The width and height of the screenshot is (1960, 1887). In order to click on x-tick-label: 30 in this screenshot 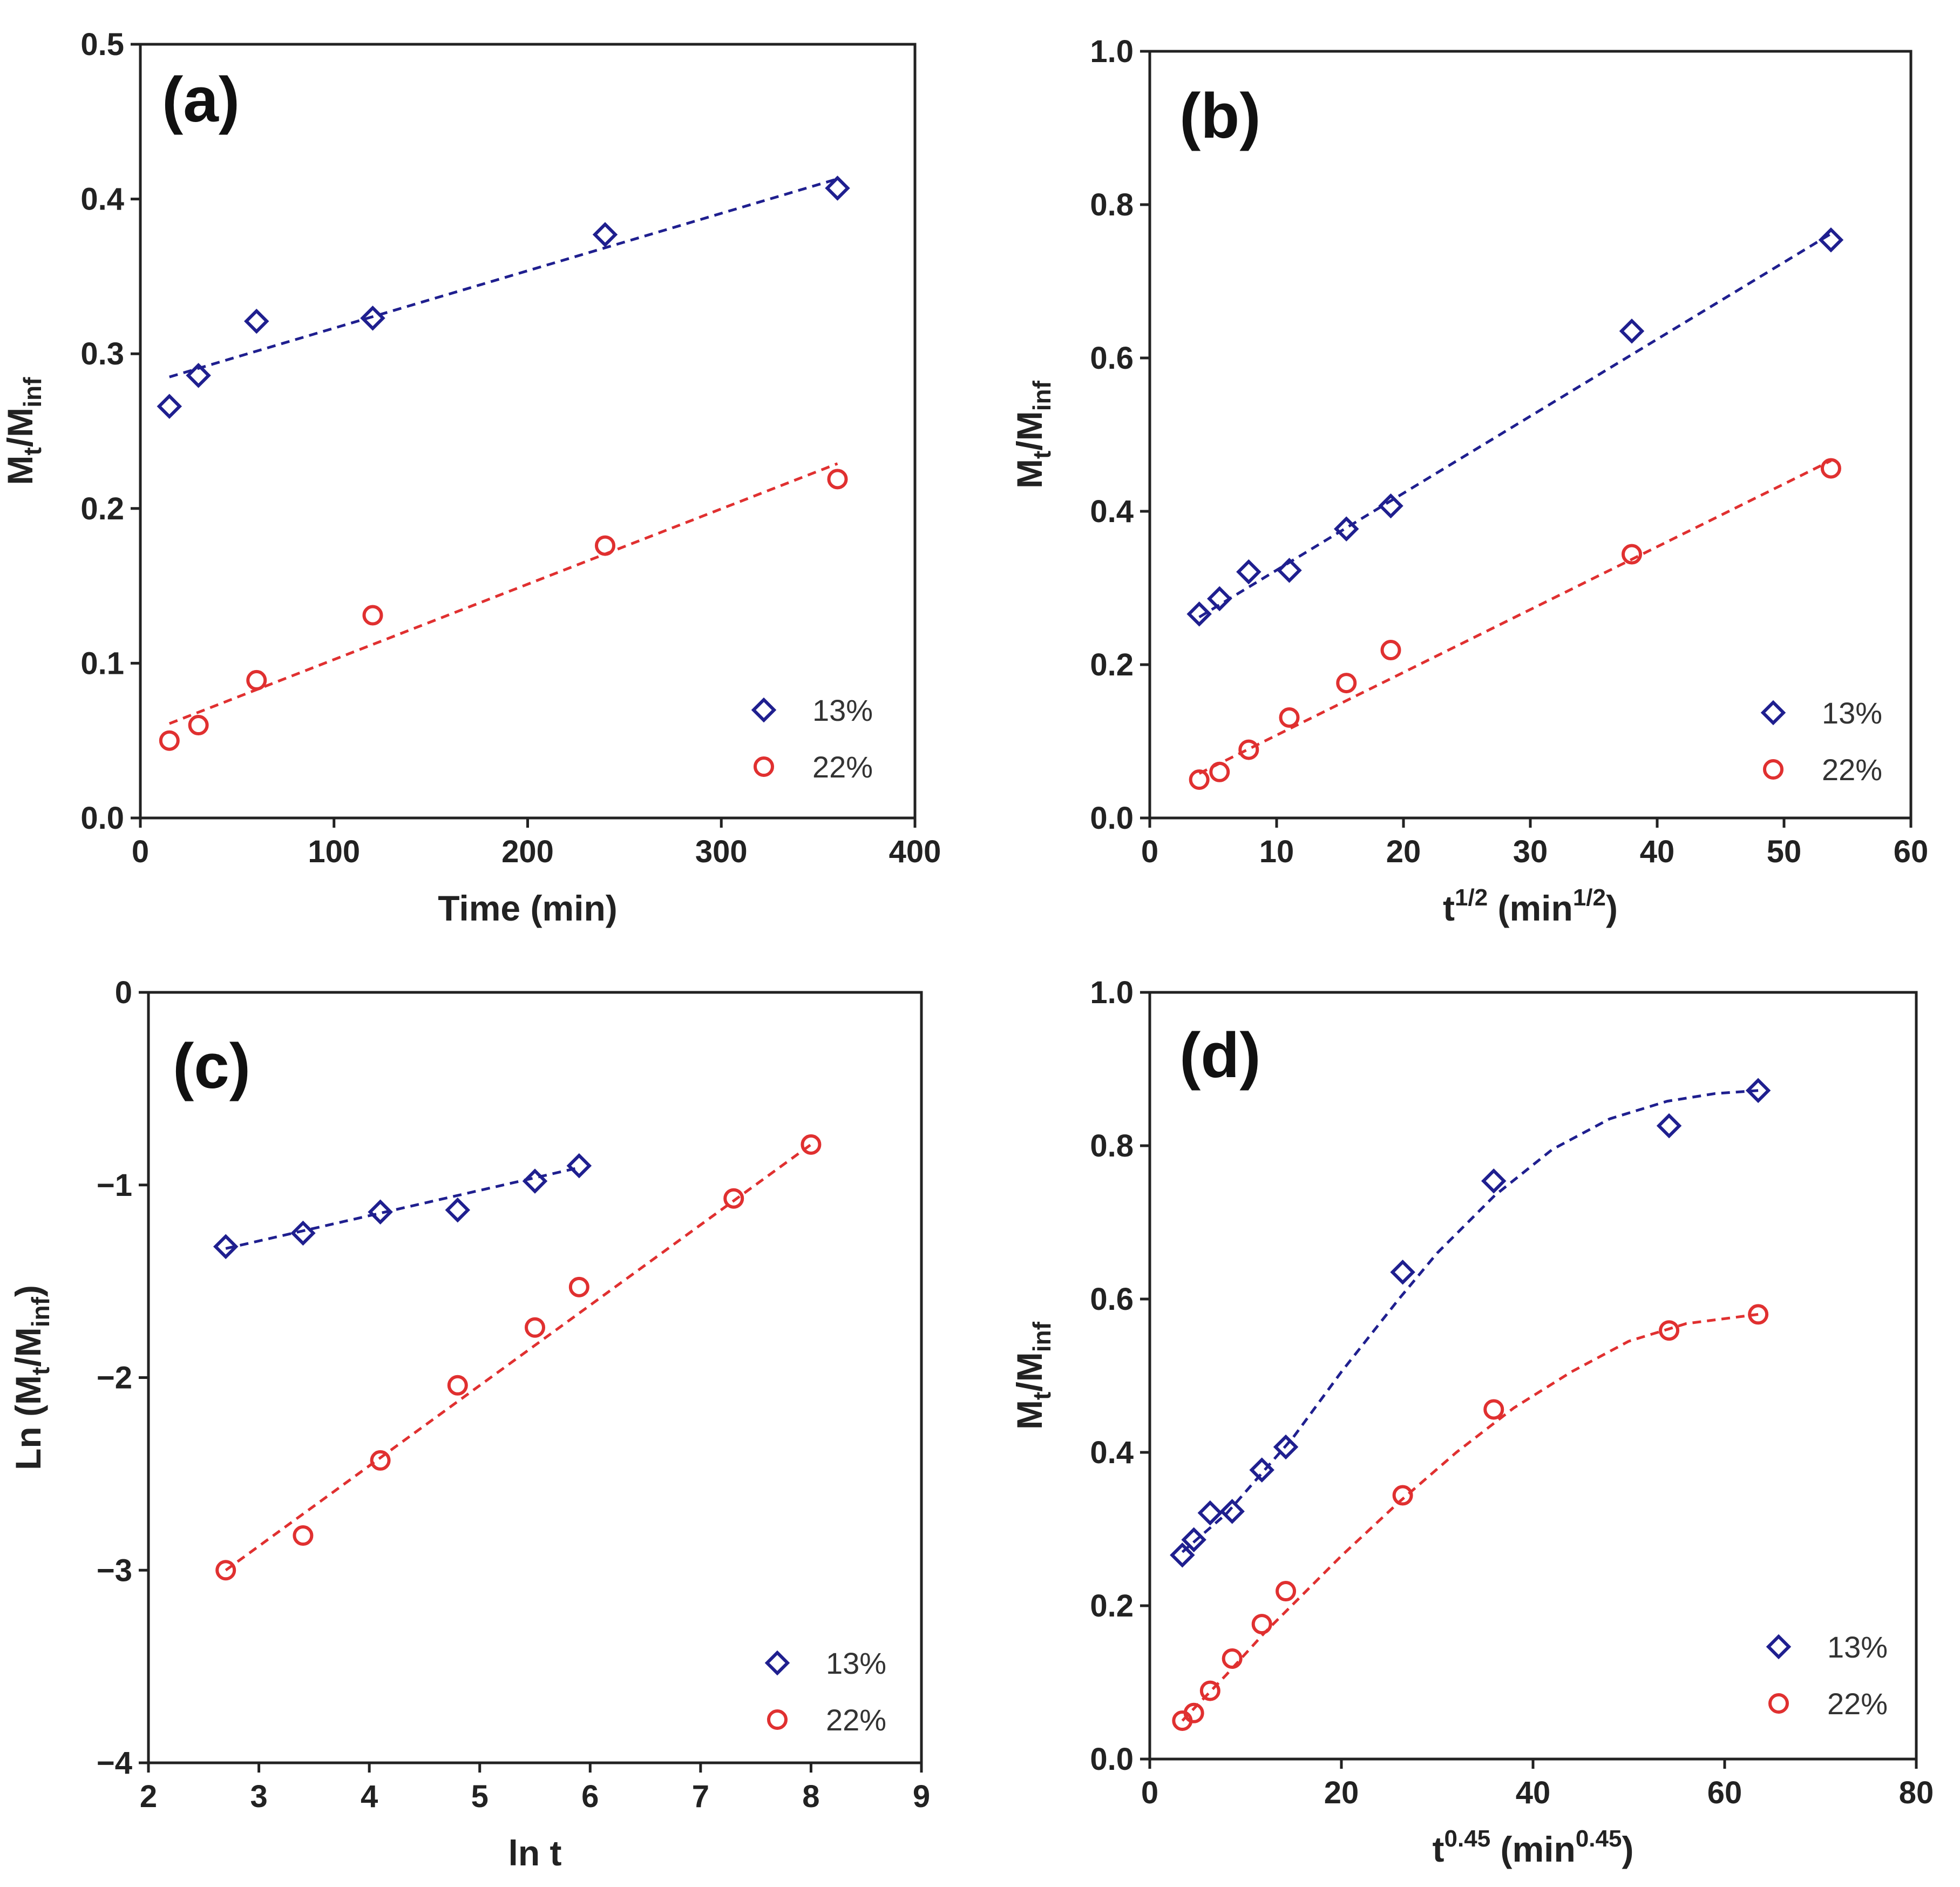, I will do `click(1530, 851)`.